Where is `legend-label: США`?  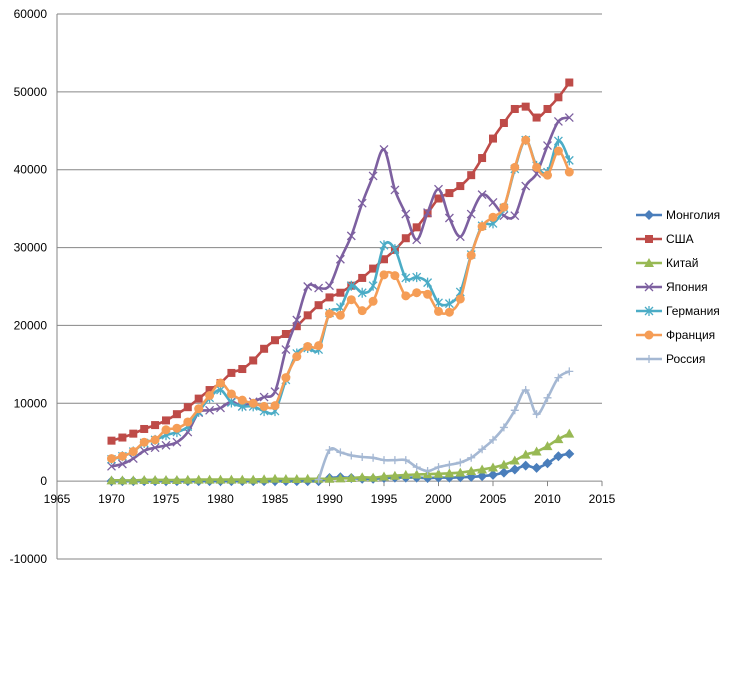
legend-label: США is located at coordinates (680, 239).